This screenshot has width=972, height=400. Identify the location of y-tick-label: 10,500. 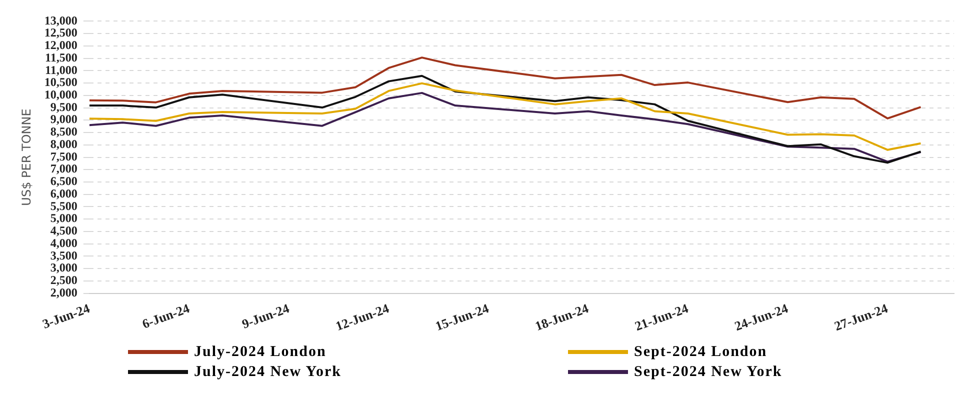
(61, 82).